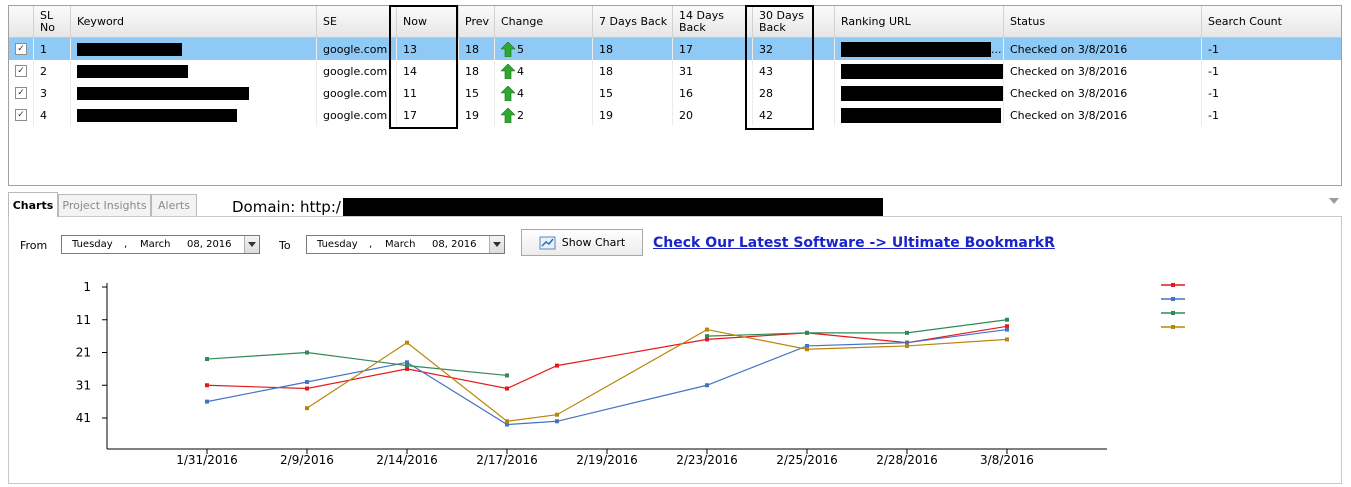  What do you see at coordinates (33, 204) in the screenshot?
I see `tab-charts: Charts` at bounding box center [33, 204].